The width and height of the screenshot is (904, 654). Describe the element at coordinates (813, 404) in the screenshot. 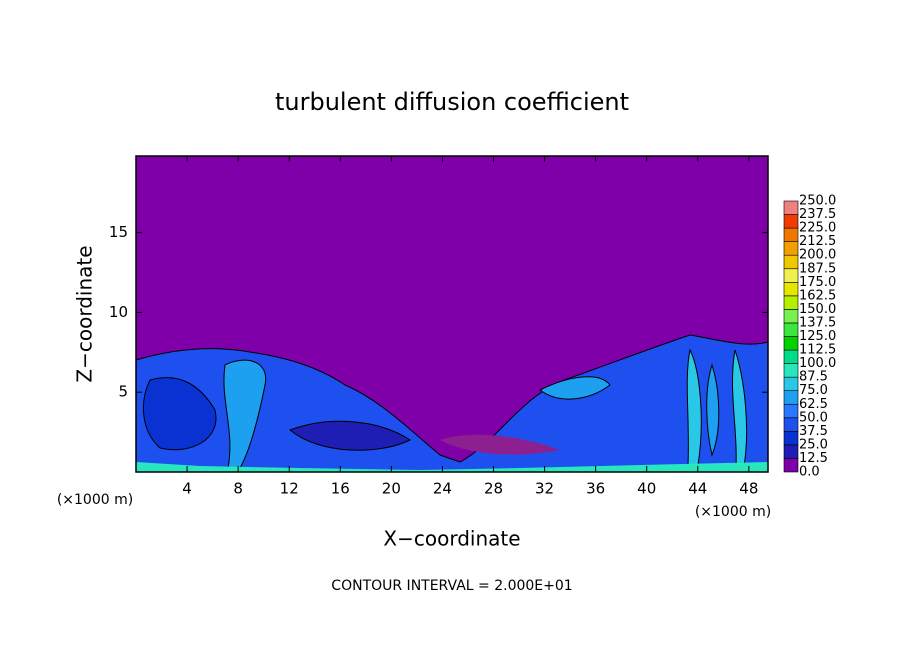

I see `colorbar-label: 62.5` at that location.